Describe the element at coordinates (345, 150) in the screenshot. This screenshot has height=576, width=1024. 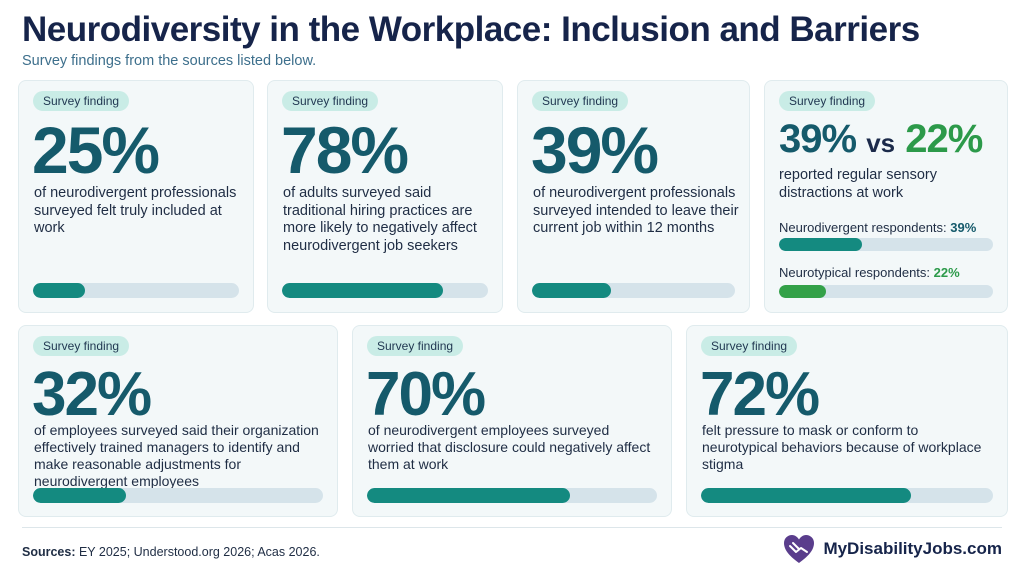
I see `stat-value: 78%` at that location.